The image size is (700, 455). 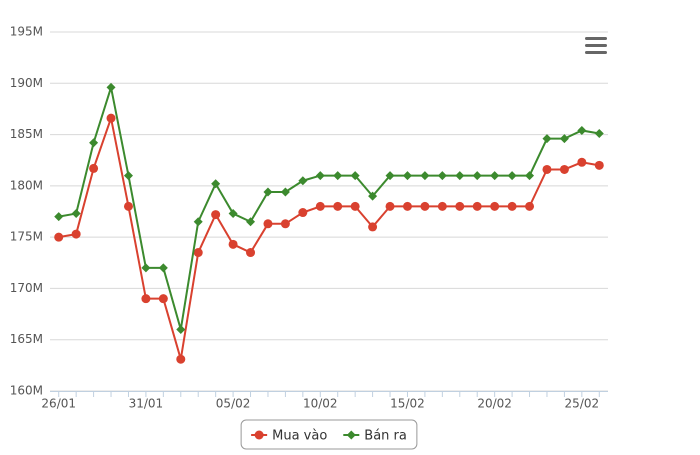 I want to click on y-tick-label: 190M, so click(x=26, y=83).